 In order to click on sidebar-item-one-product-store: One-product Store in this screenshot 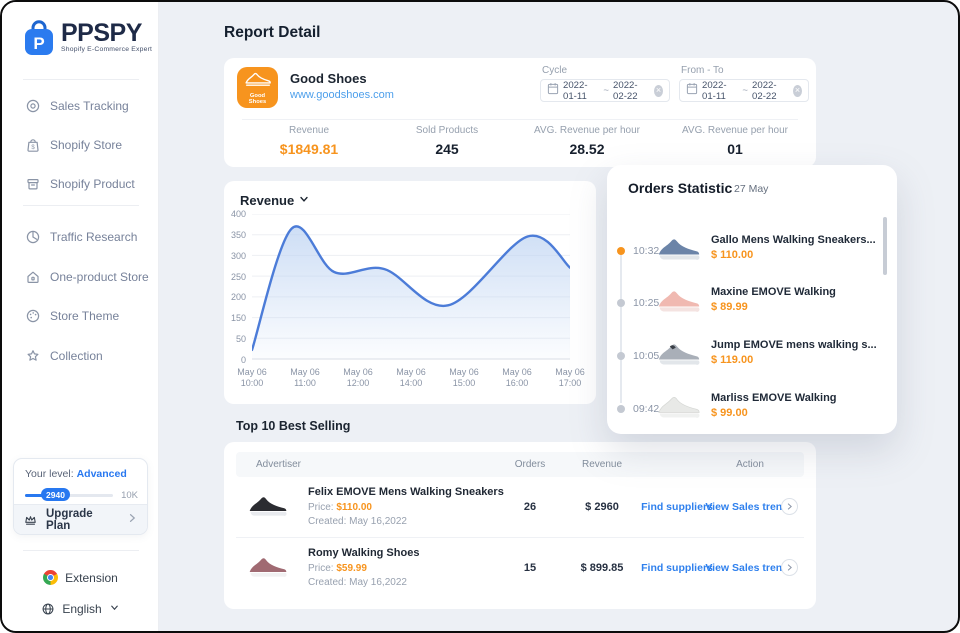, I will do `click(87, 277)`.